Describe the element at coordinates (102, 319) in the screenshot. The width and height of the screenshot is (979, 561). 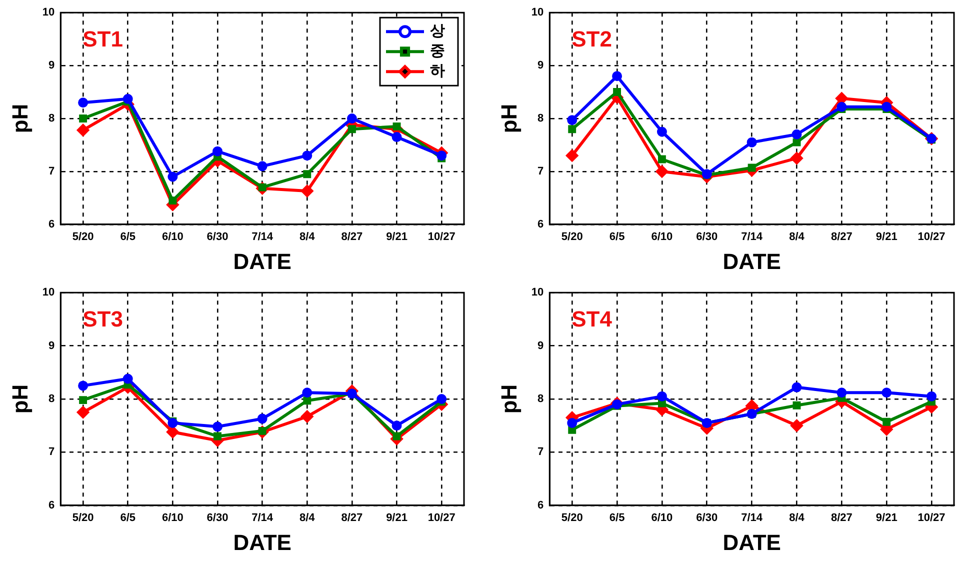
I see `annotation: ST3` at that location.